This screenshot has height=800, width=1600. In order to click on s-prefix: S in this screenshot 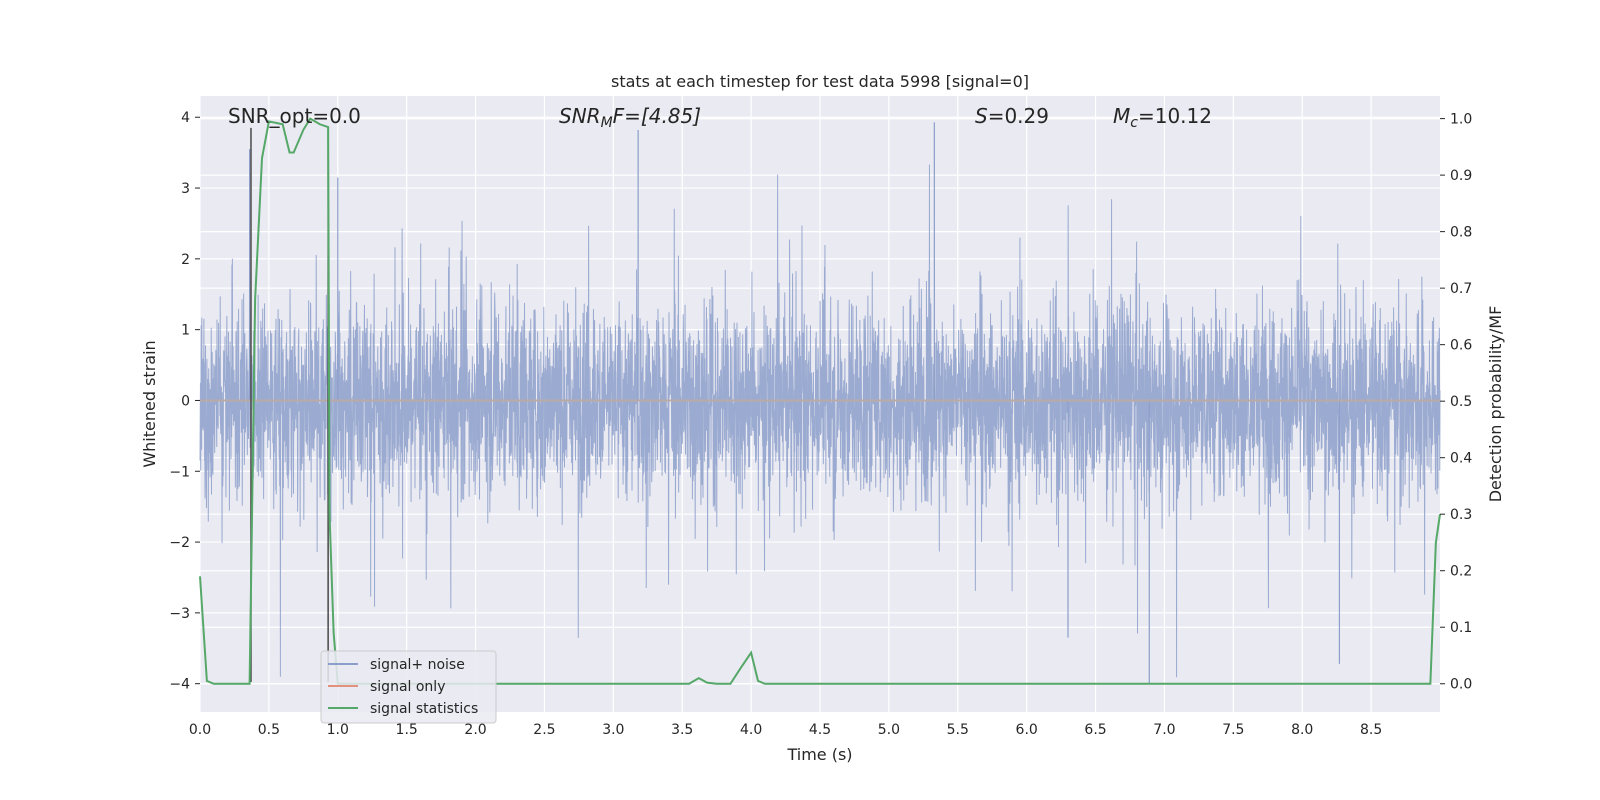, I will do `click(981, 116)`.